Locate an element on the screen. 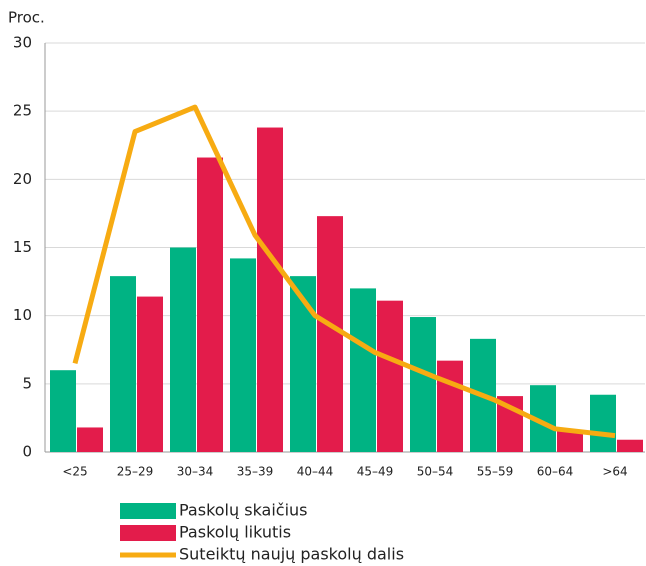 This screenshot has height=566, width=646. legend-label: Suteiktų naujų paskolų dalis is located at coordinates (291, 554).